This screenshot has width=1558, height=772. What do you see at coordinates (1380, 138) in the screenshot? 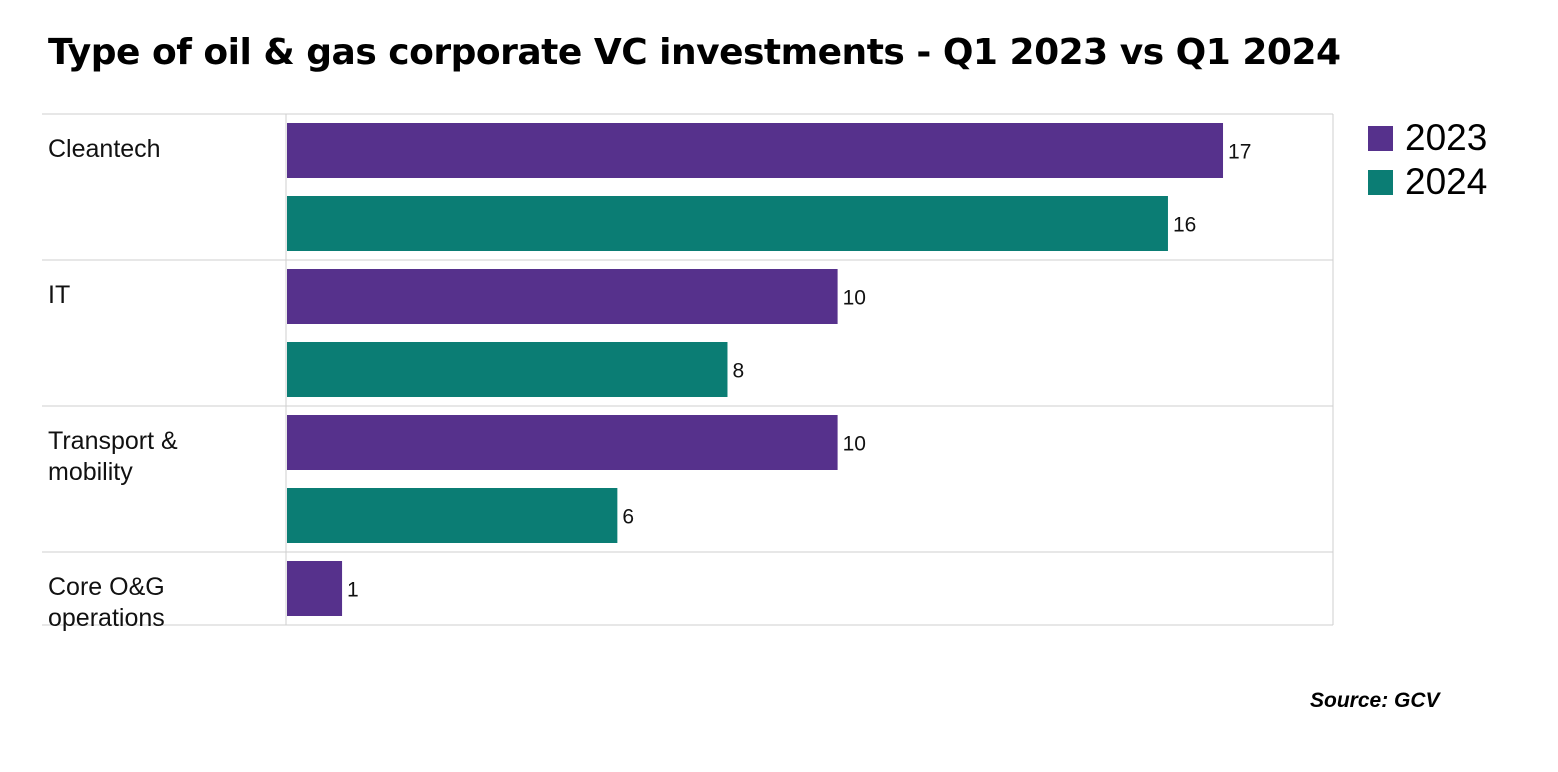
I see `legend-swatch-2023` at bounding box center [1380, 138].